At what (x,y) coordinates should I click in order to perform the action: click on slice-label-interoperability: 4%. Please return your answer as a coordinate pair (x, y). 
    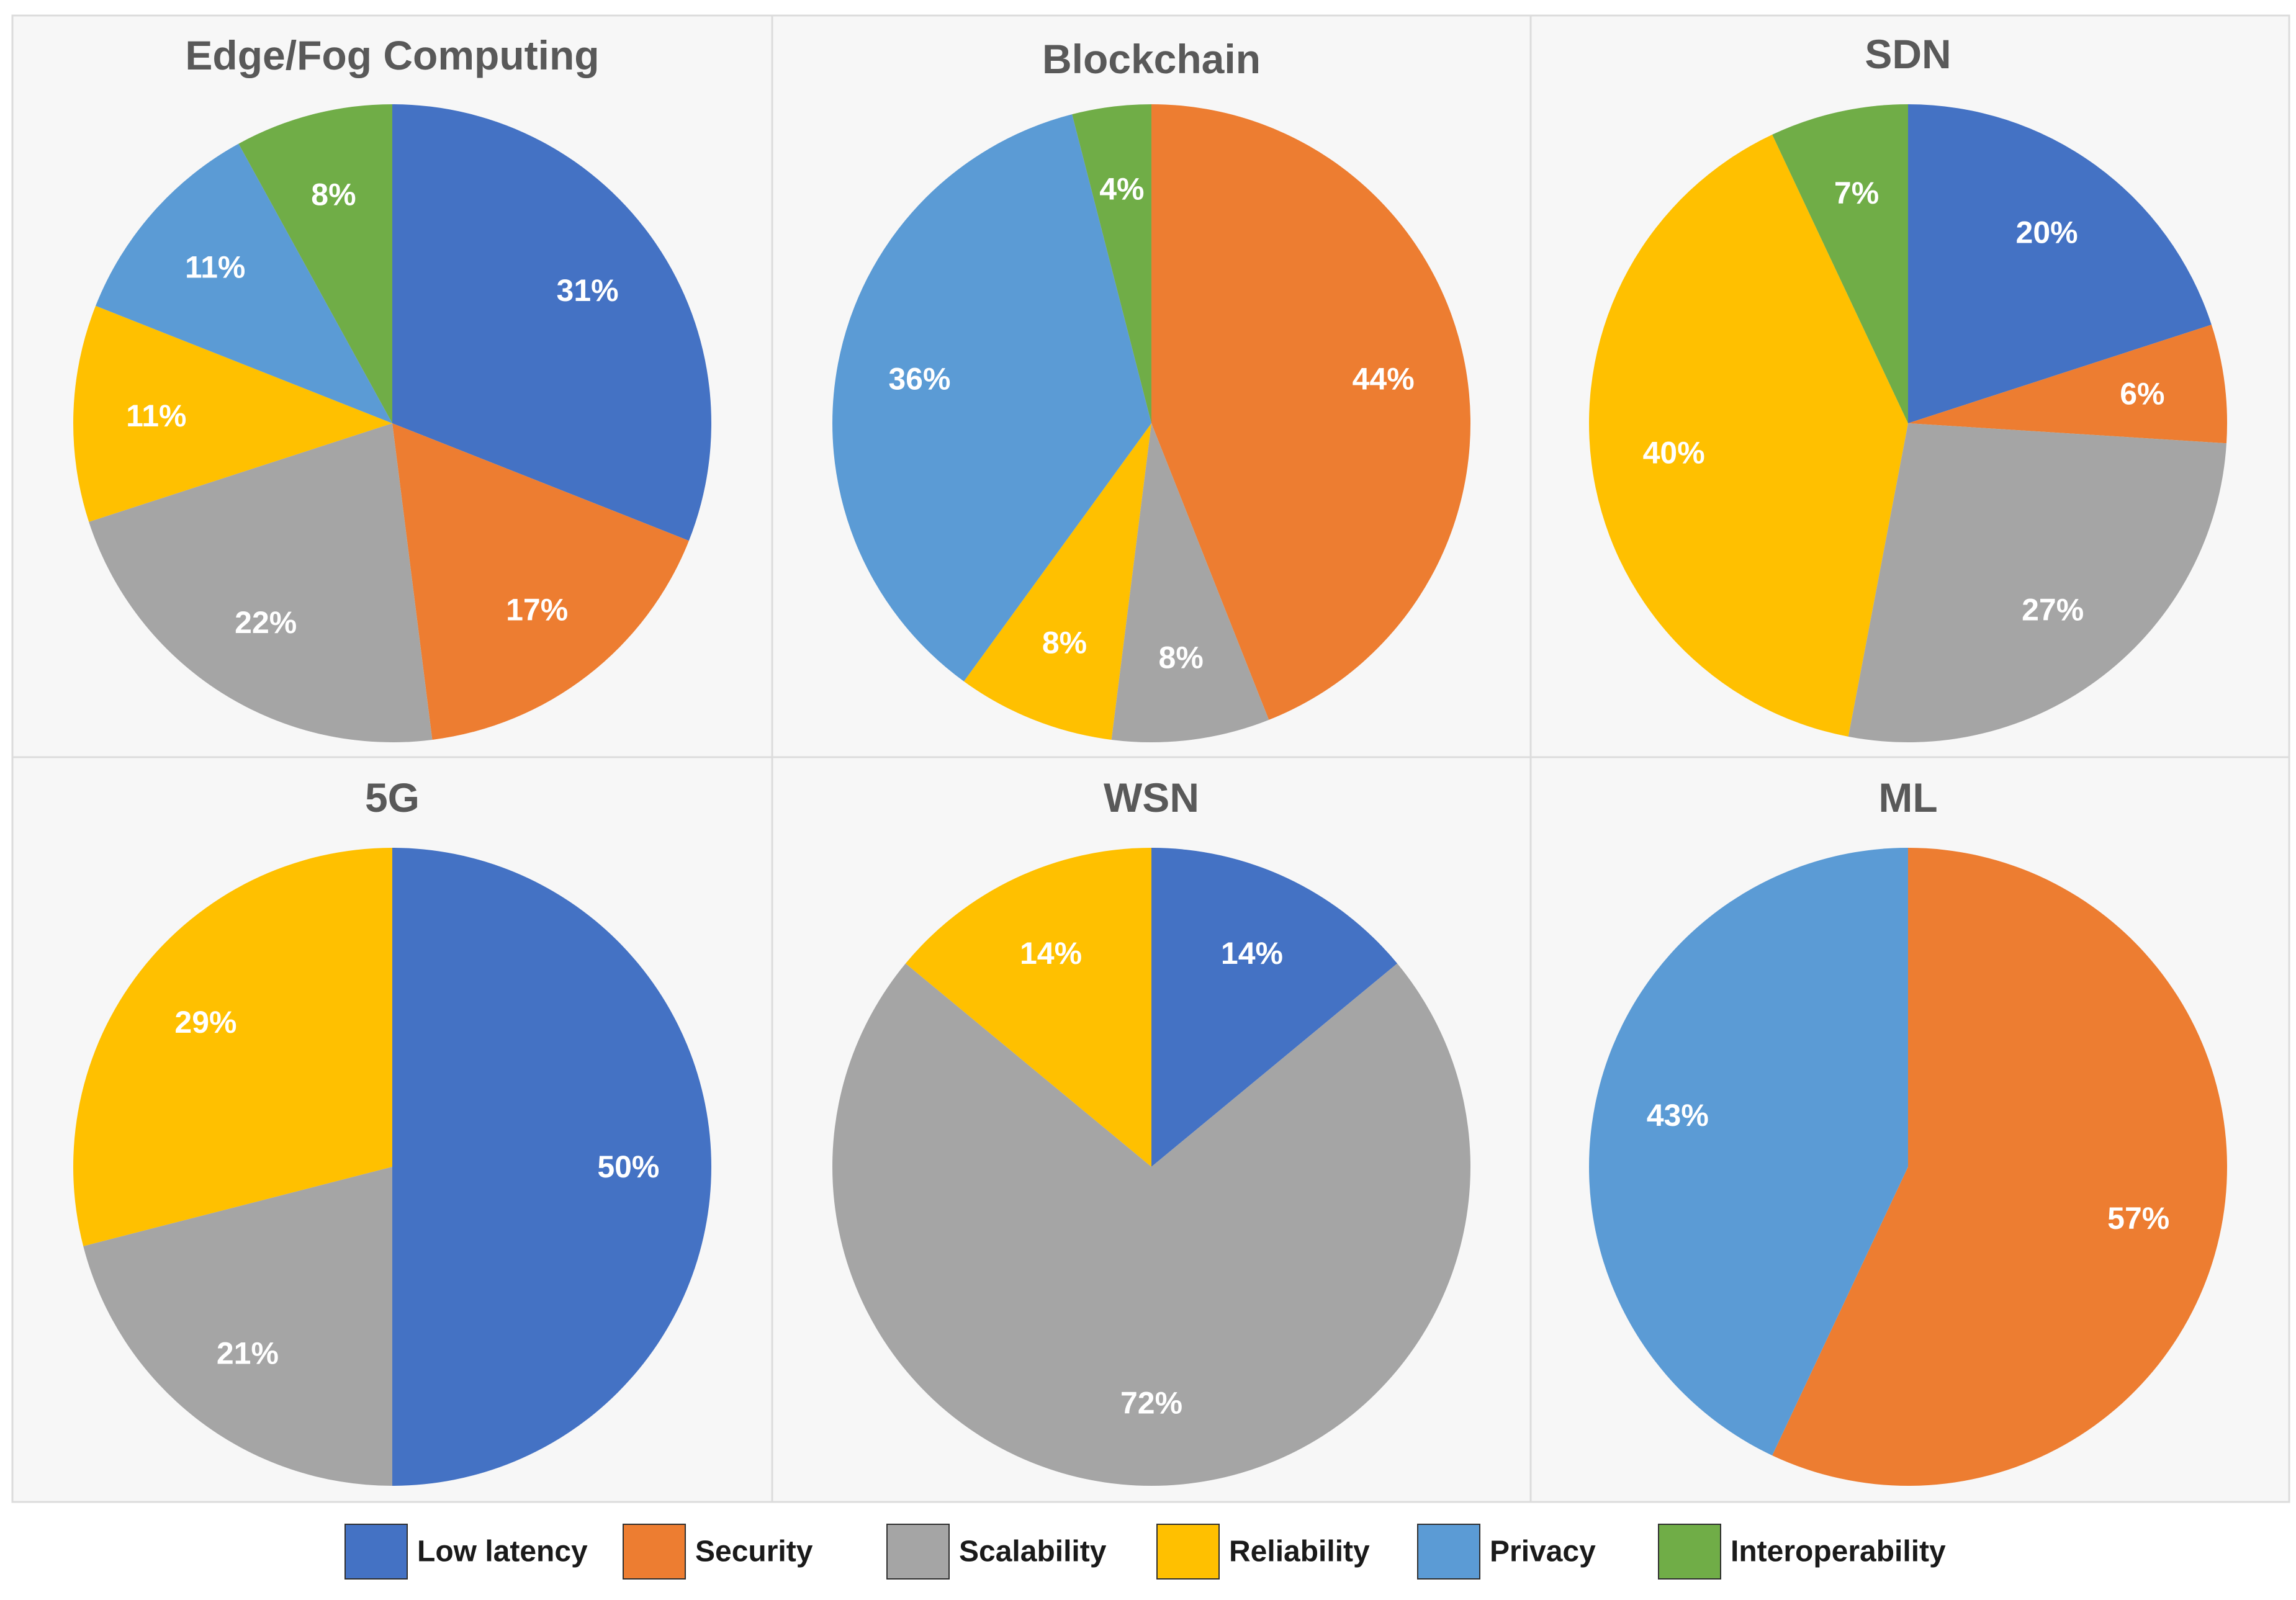
    Looking at the image, I should click on (1121, 189).